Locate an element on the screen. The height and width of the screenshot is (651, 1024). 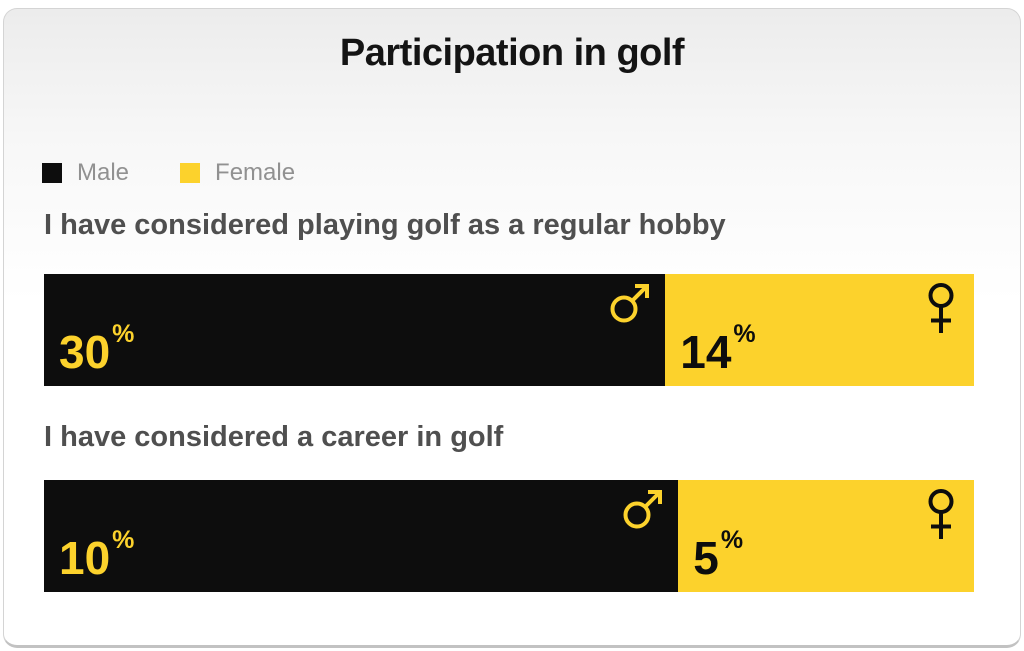
legend-male-label: Male is located at coordinates (103, 172).